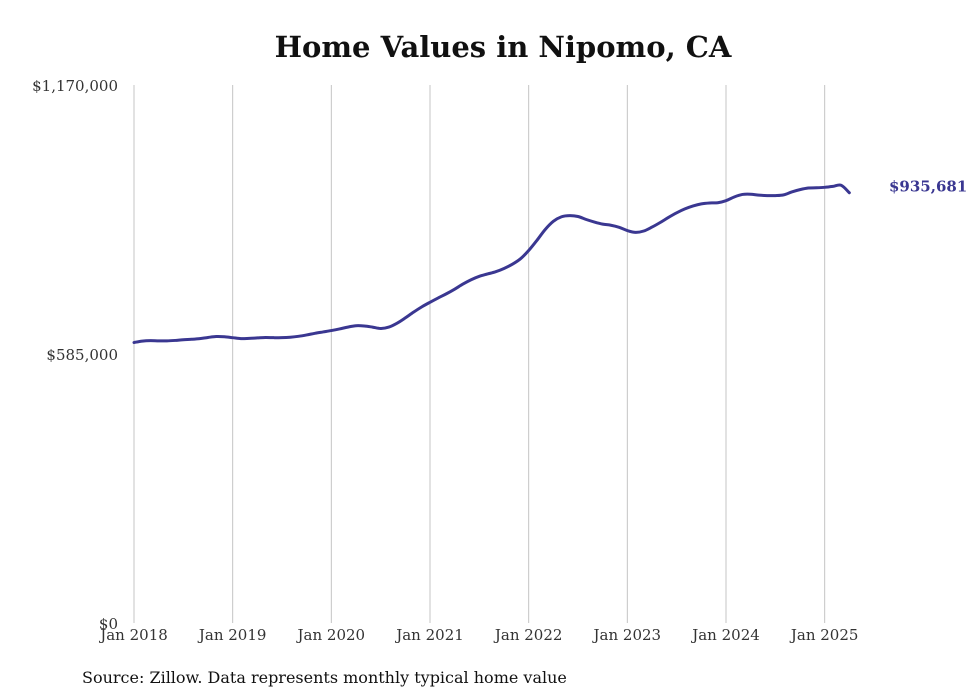 This screenshot has height=699, width=980. What do you see at coordinates (232, 635) in the screenshot?
I see `x-tick-label-1: Jan 2019` at bounding box center [232, 635].